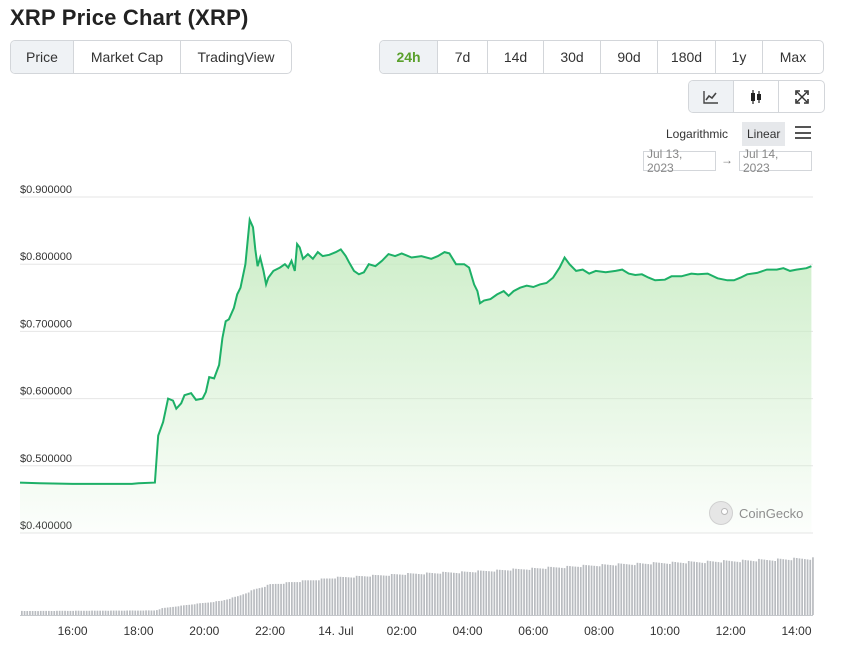 This screenshot has width=842, height=654. I want to click on date-range-arrow: →, so click(727, 160).